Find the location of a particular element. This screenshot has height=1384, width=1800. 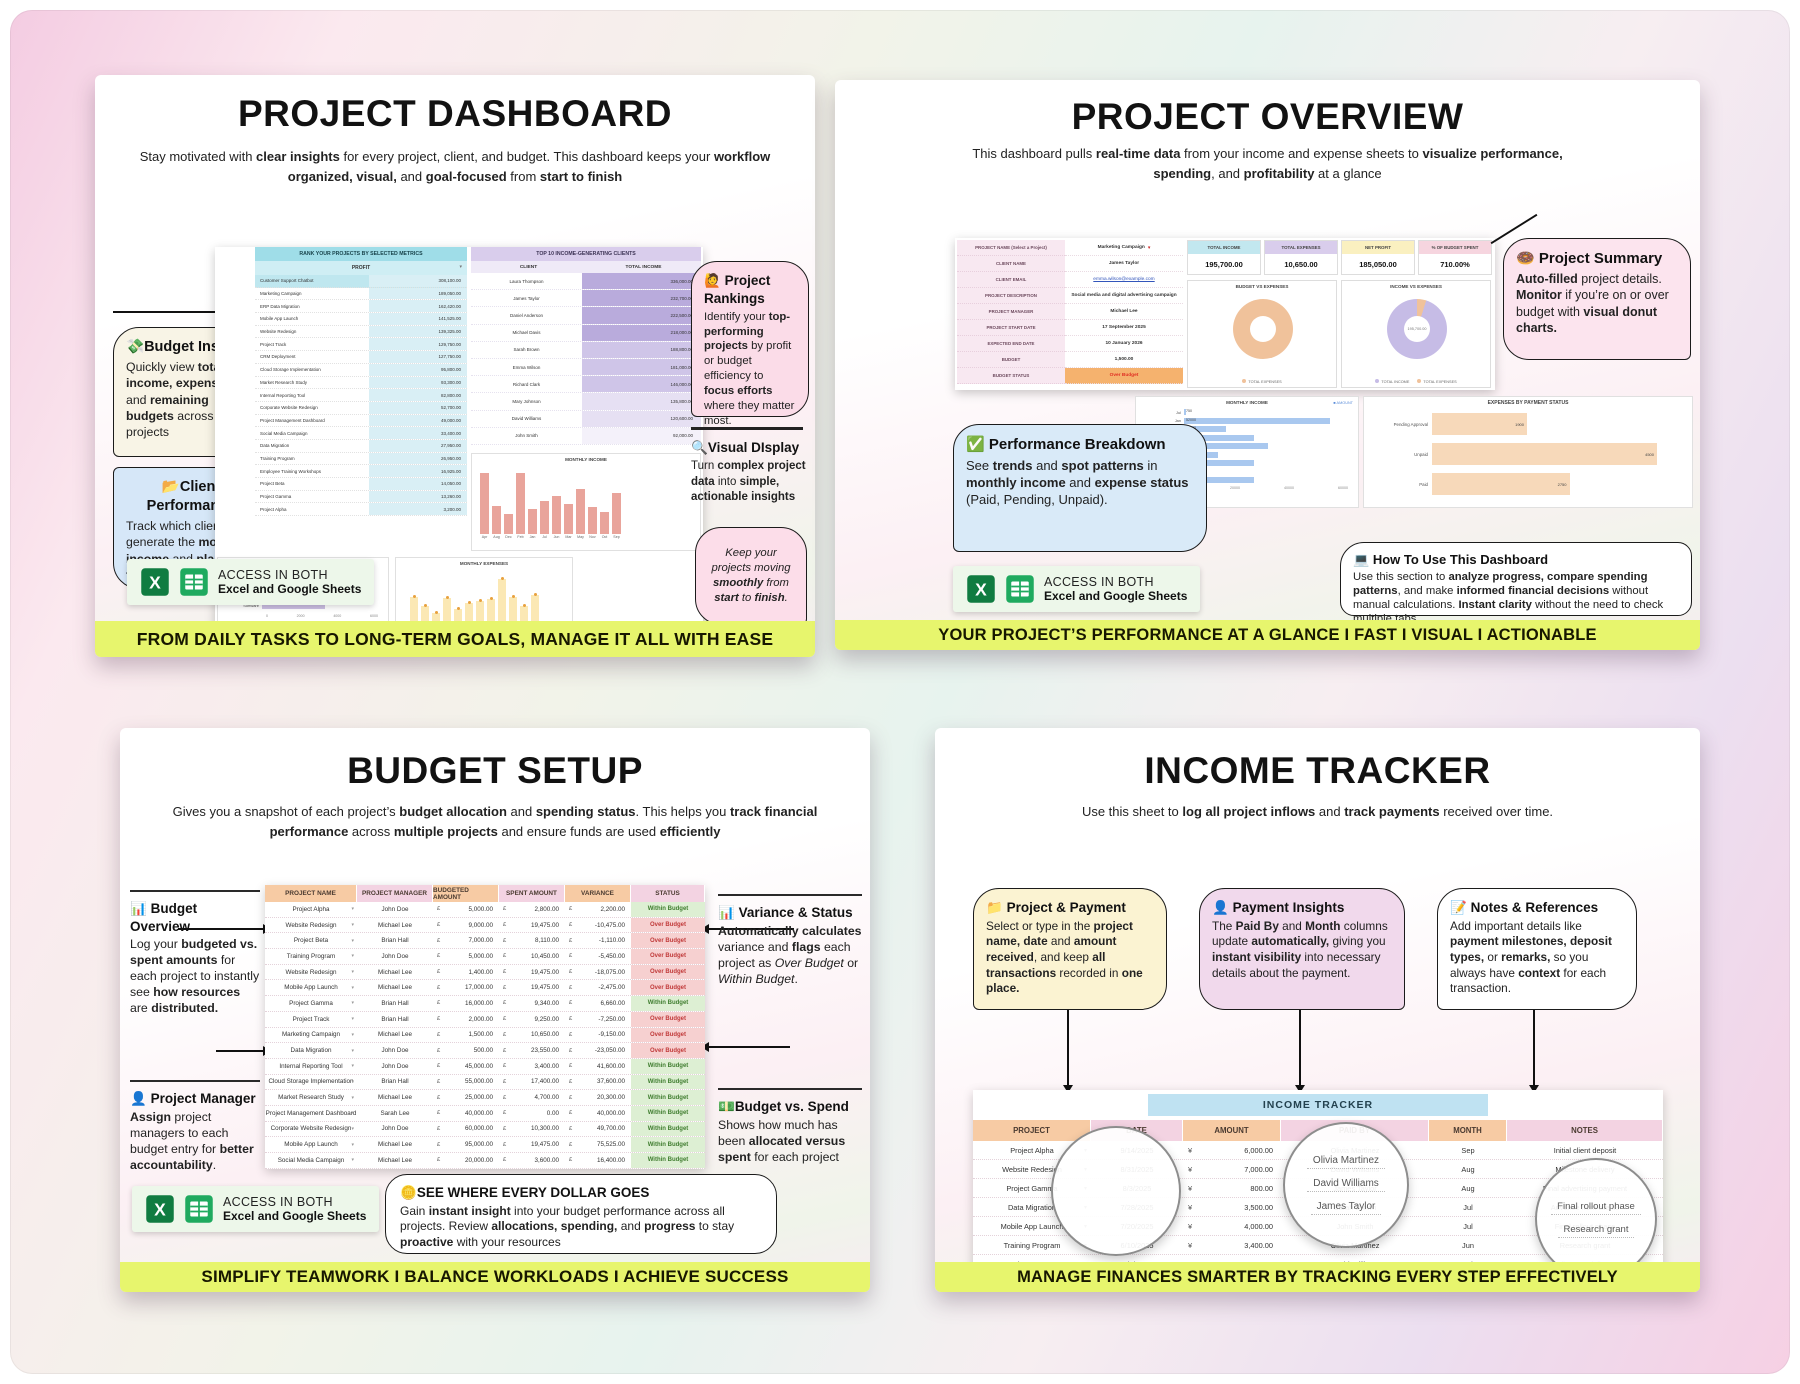

budgeted-cell: 2,000.00 is located at coordinates (480, 1019).